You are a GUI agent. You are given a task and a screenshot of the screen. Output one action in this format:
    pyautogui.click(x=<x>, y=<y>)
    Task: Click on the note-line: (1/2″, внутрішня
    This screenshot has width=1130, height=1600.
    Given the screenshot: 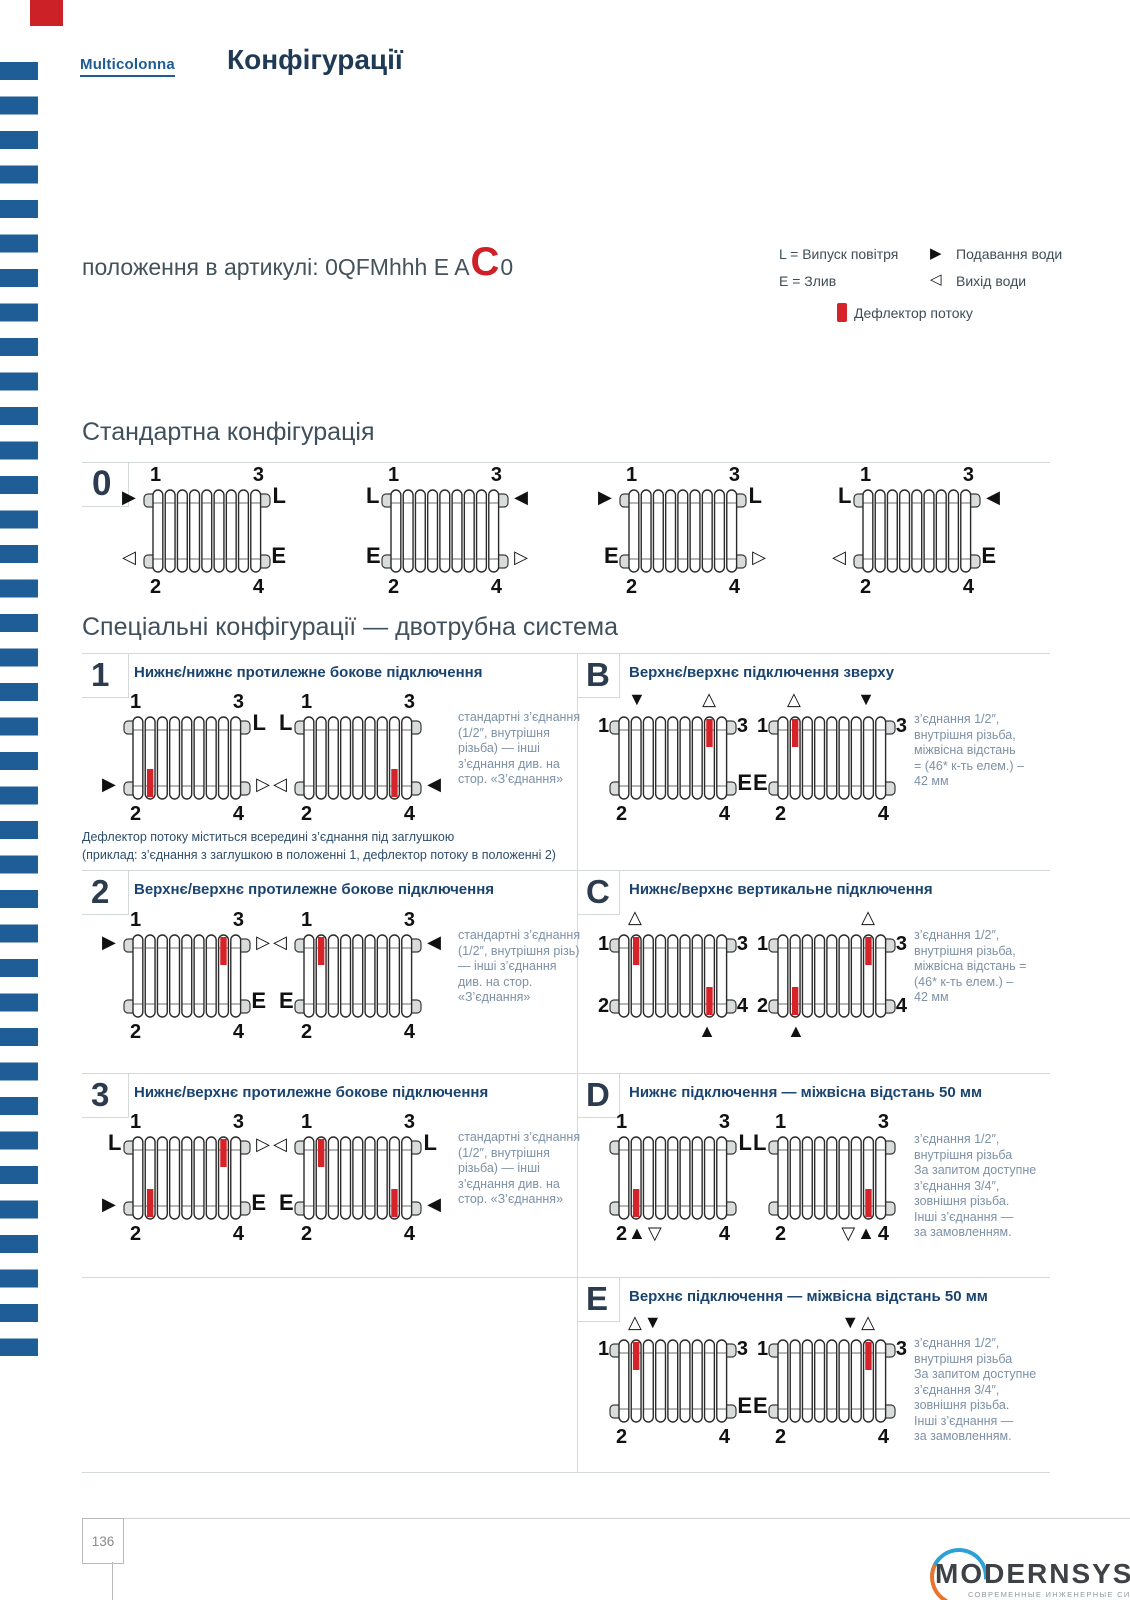 What is the action you would take?
    pyautogui.click(x=504, y=1152)
    